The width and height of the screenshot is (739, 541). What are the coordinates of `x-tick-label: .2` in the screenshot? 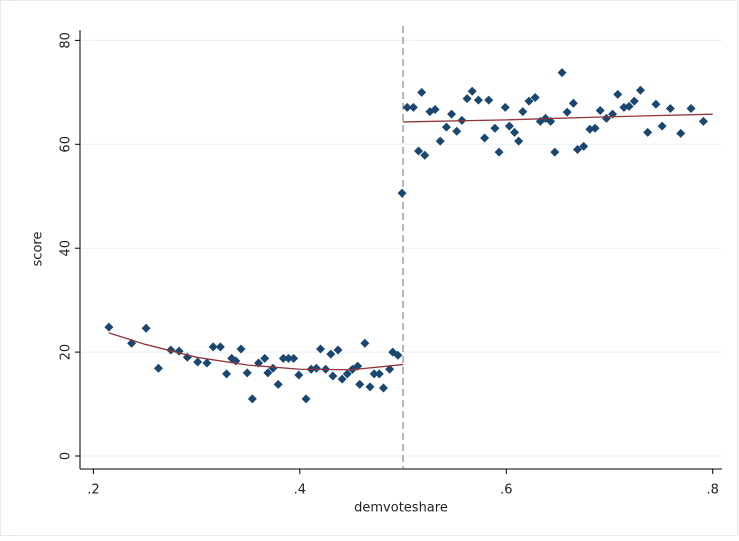 It's located at (93, 490).